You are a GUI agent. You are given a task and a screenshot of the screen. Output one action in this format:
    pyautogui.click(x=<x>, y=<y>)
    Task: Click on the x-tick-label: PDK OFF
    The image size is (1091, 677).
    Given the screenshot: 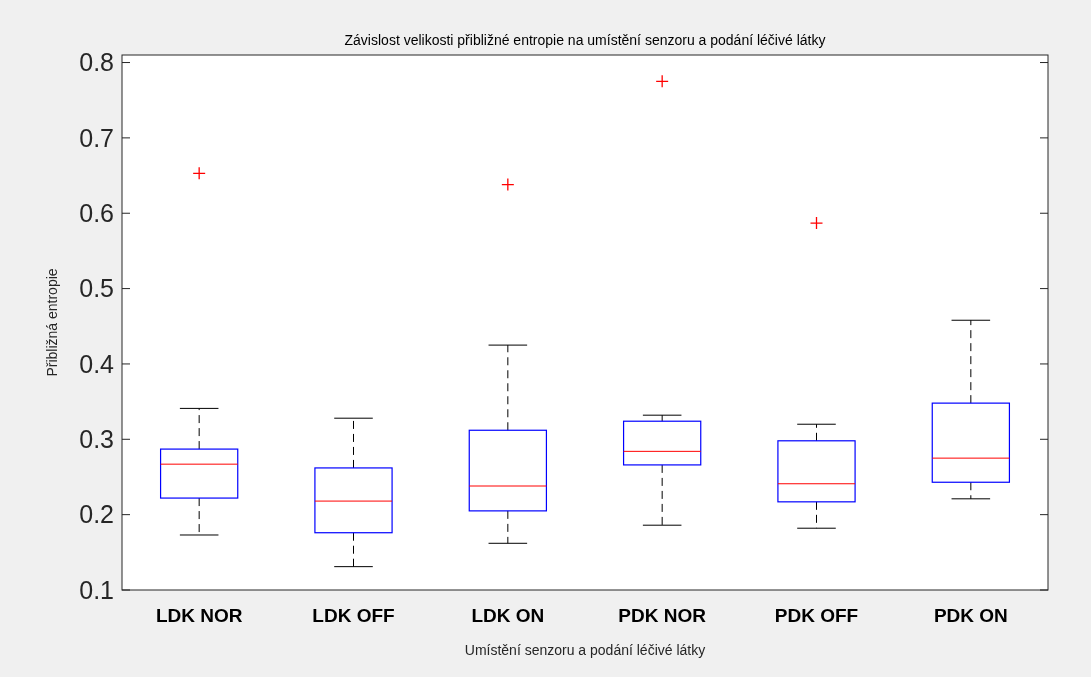 What is the action you would take?
    pyautogui.click(x=816, y=615)
    